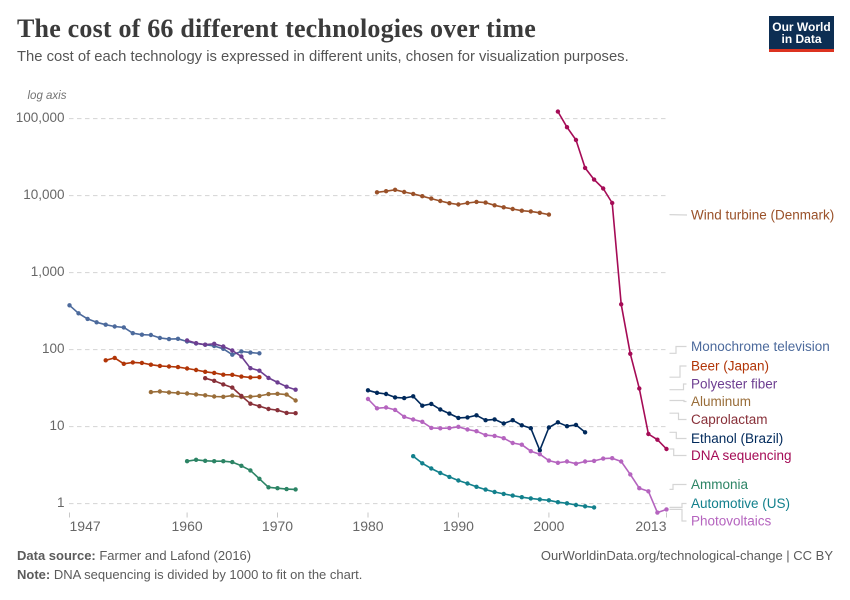 The width and height of the screenshot is (850, 600). What do you see at coordinates (48, 271) in the screenshot?
I see `svg-text: 1,000` at bounding box center [48, 271].